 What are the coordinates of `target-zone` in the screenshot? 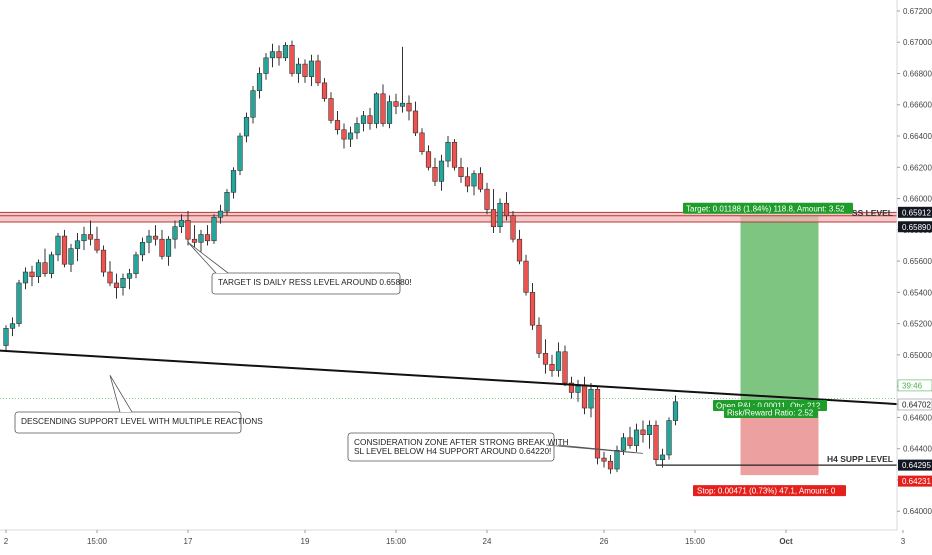 It's located at (779, 308).